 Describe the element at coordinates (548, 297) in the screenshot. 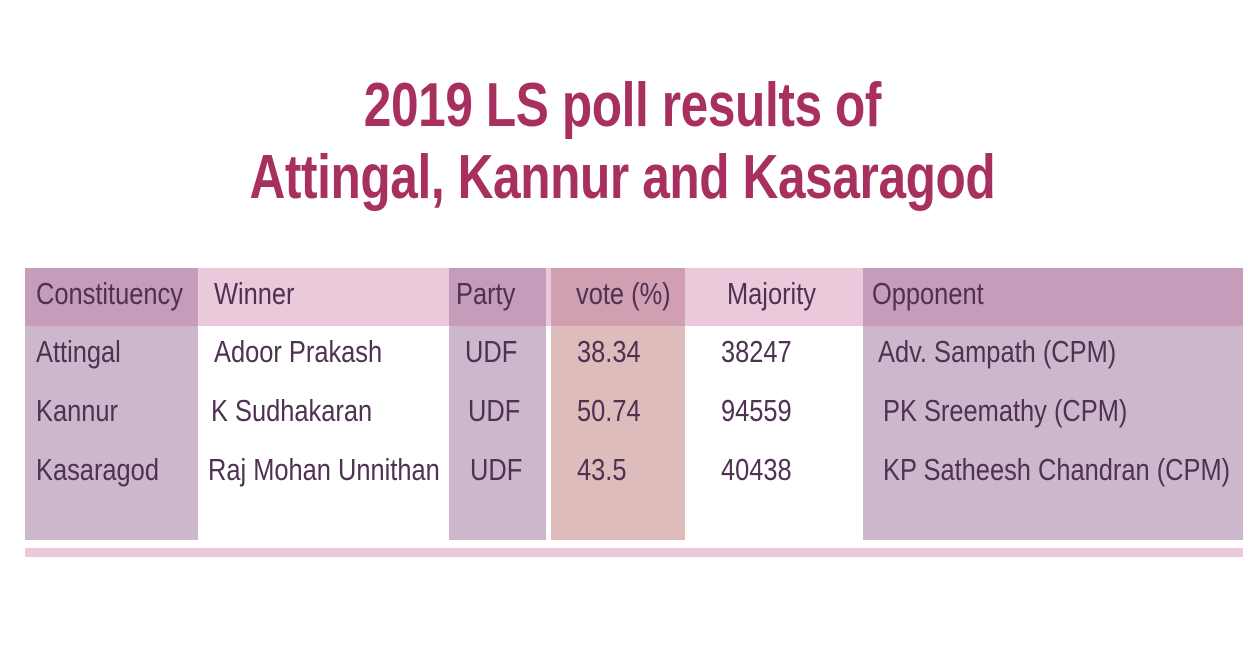

I see `header-gap-bg` at that location.